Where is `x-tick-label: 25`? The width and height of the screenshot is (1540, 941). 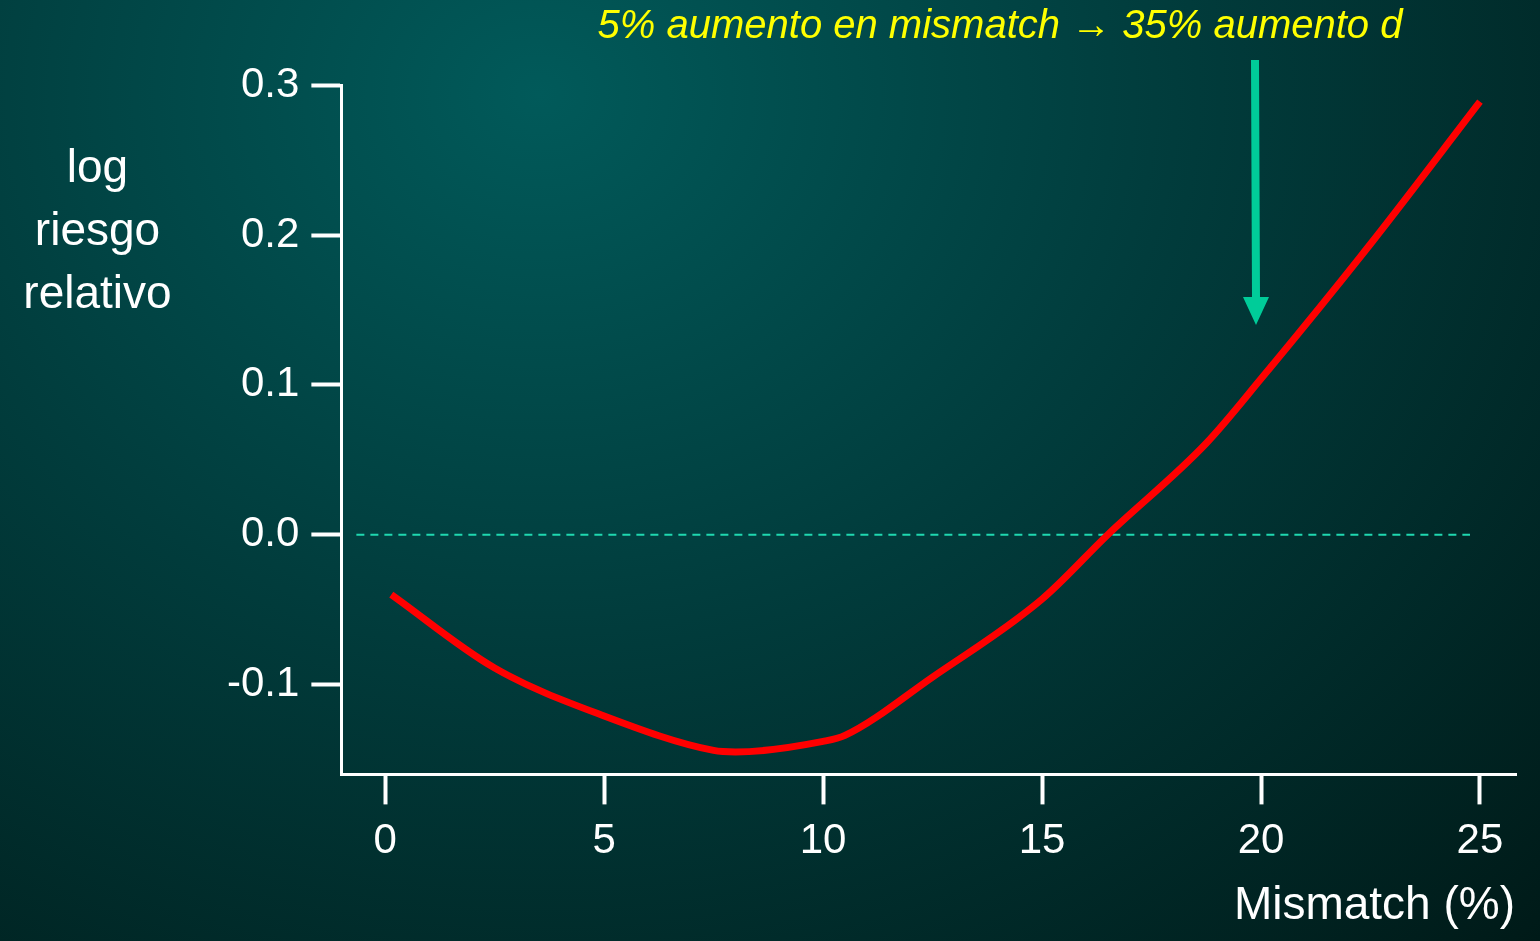
x-tick-label: 25 is located at coordinates (1480, 839).